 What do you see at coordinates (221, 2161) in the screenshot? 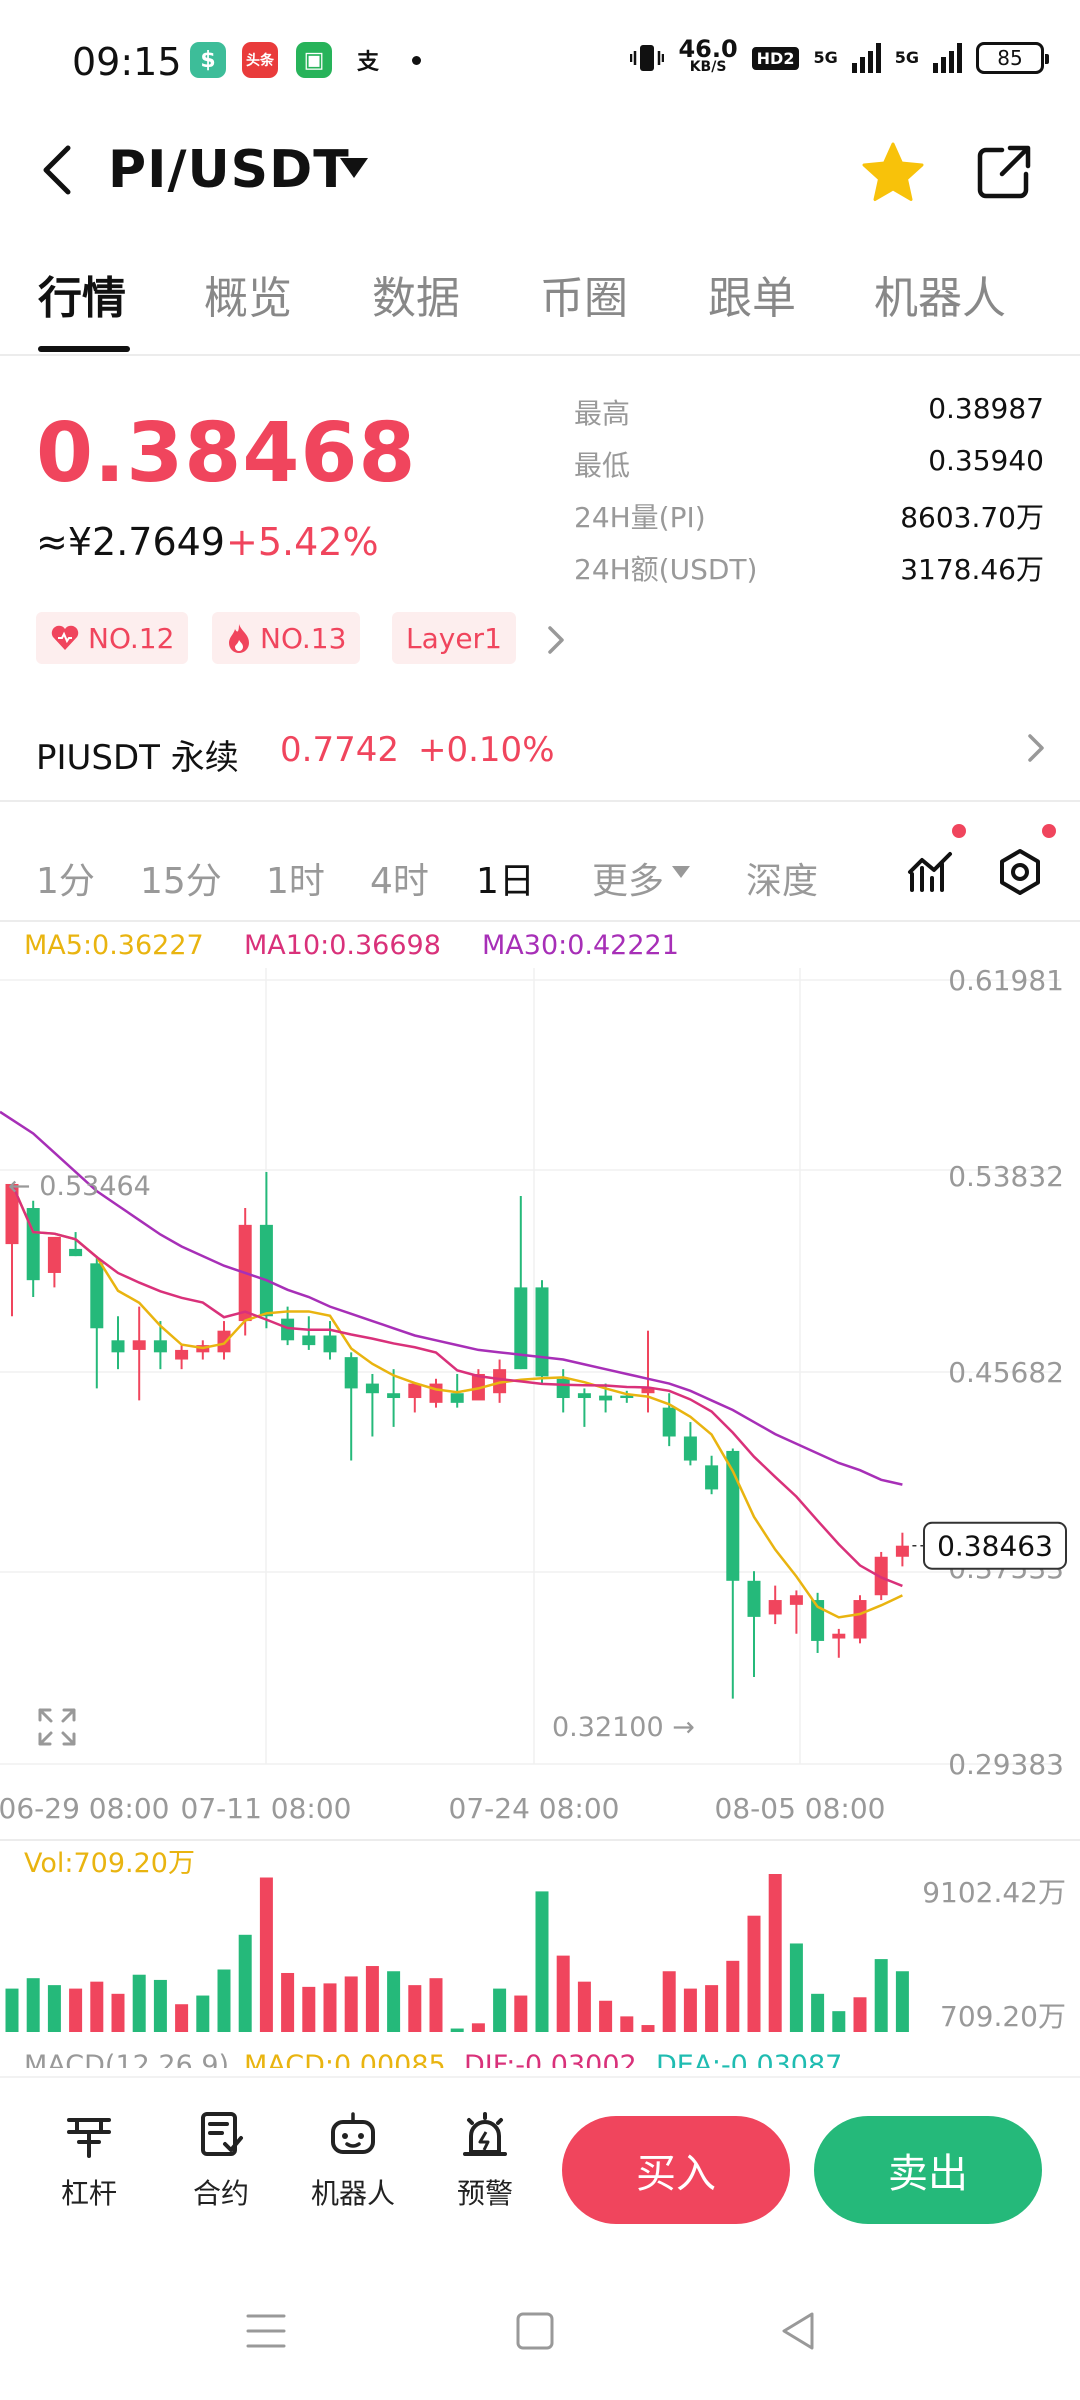
I see `contract-button: 合约` at bounding box center [221, 2161].